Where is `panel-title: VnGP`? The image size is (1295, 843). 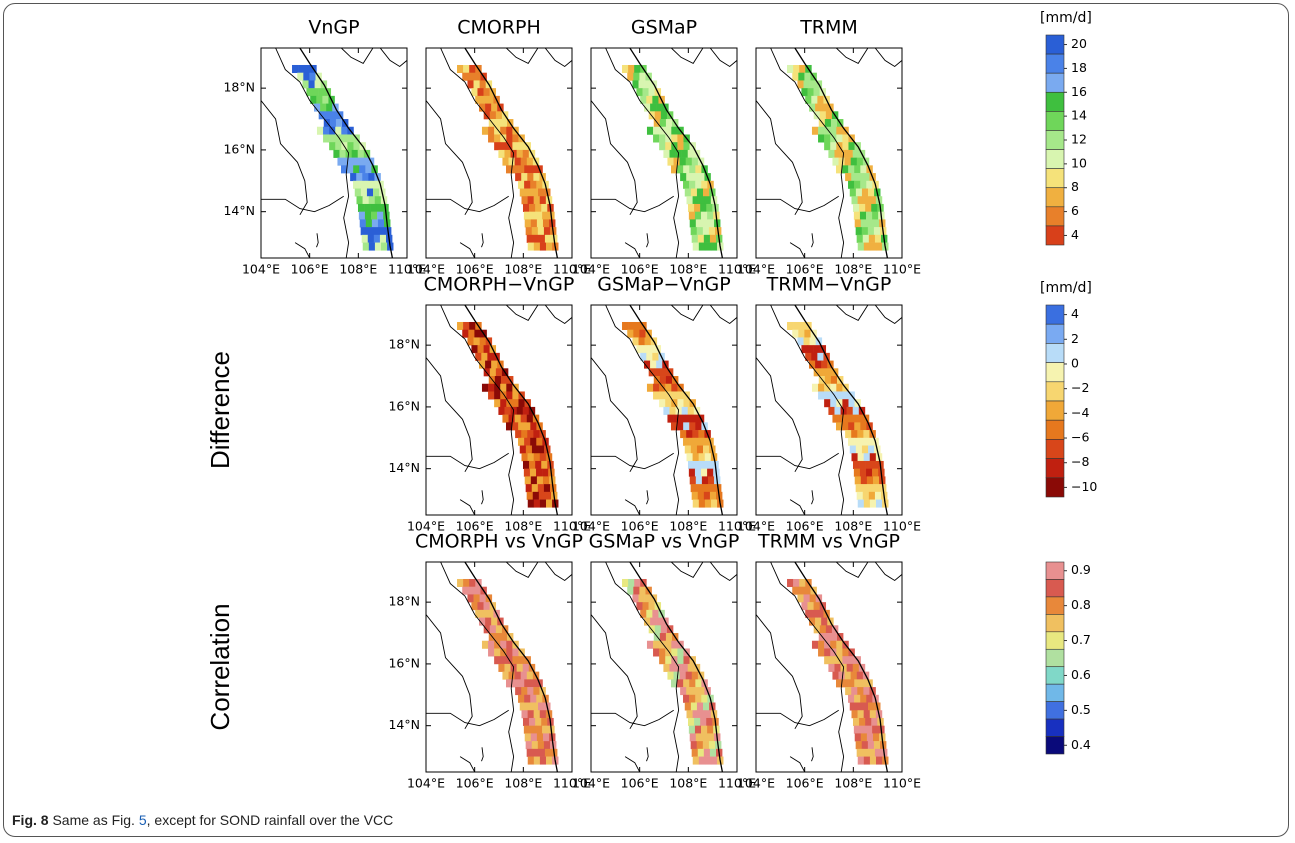
panel-title: VnGP is located at coordinates (333, 28).